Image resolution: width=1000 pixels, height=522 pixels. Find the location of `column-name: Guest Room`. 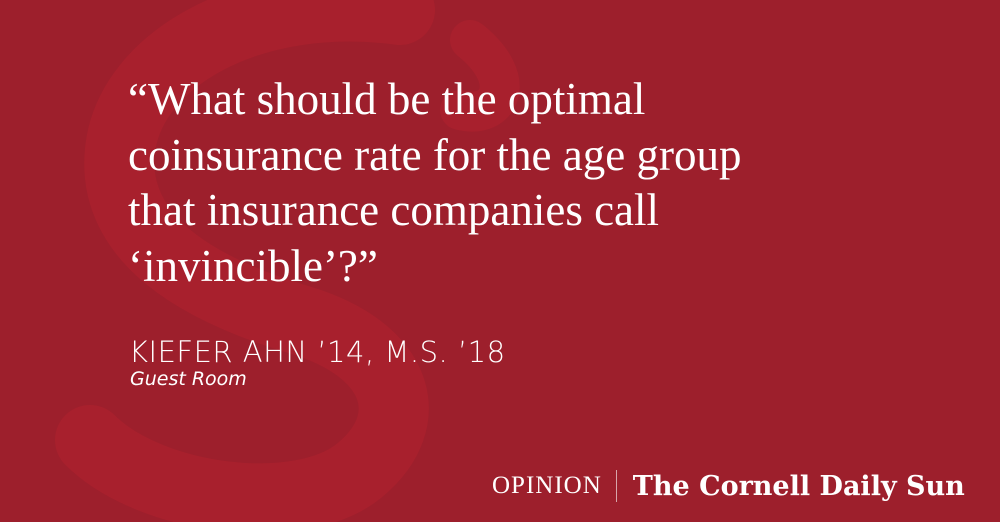

column-name: Guest Room is located at coordinates (188, 379).